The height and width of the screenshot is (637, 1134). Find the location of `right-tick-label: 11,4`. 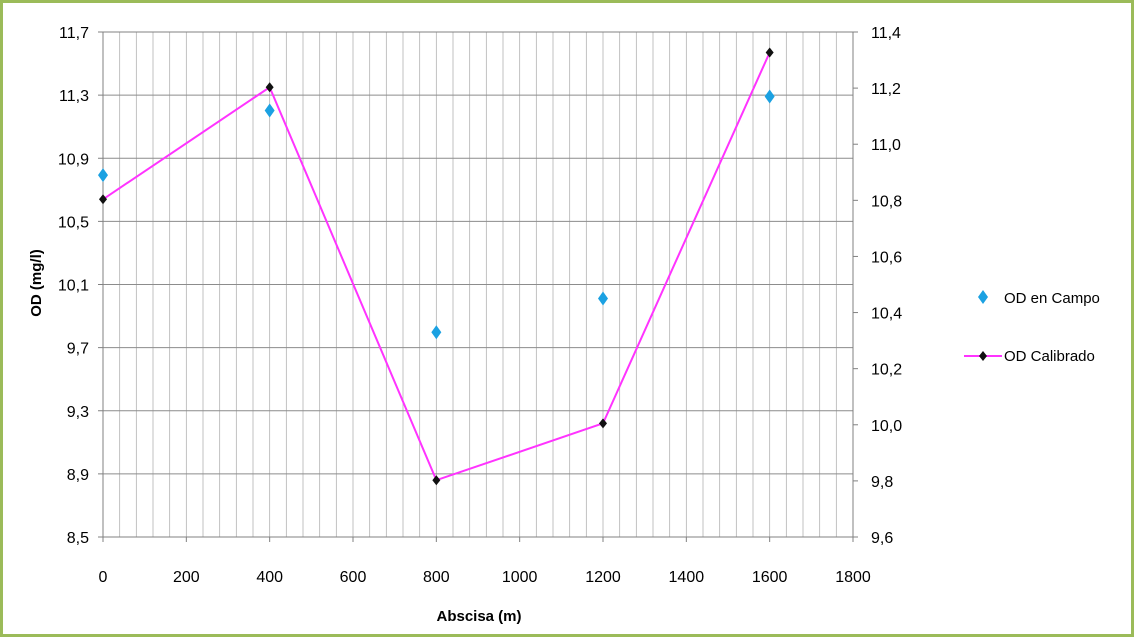

right-tick-label: 11,4 is located at coordinates (886, 33).